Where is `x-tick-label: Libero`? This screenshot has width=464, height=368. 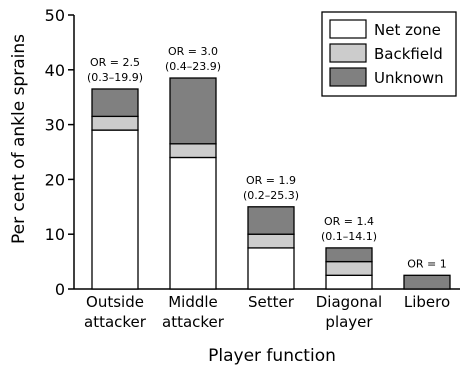
x-tick-label: Libero is located at coordinates (427, 302).